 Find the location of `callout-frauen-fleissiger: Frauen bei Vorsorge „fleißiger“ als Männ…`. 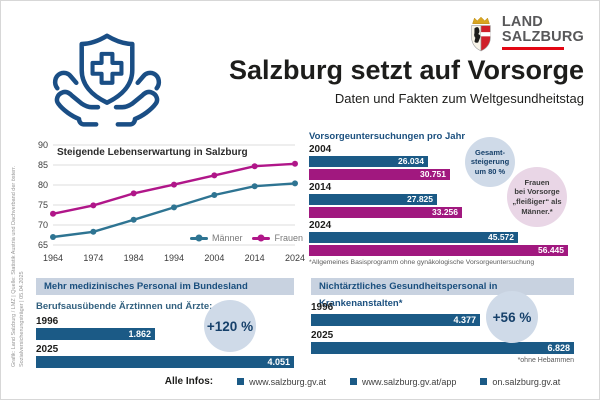

callout-frauen-fleissiger: Frauen bei Vorsorge „fleißiger“ als Männ… is located at coordinates (537, 197).